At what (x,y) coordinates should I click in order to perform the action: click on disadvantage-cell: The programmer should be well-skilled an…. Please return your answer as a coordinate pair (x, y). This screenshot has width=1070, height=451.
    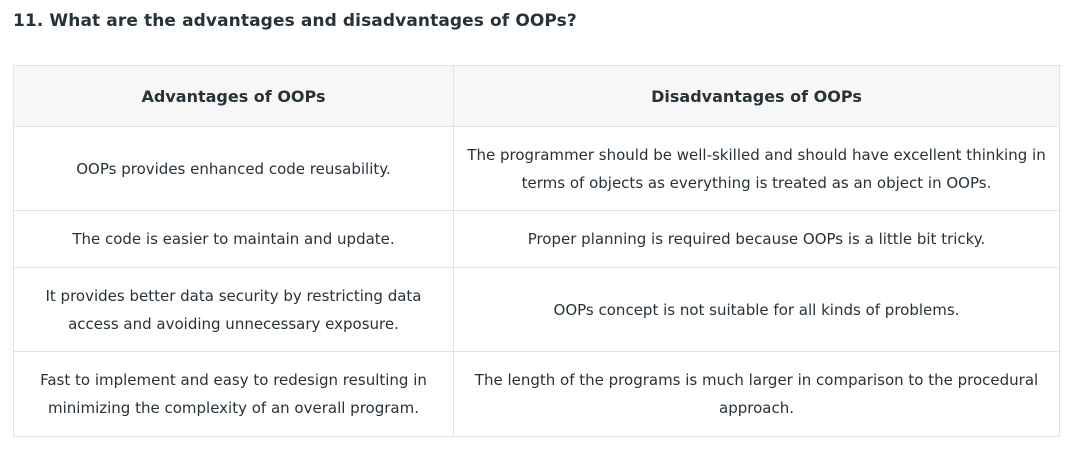
    Looking at the image, I should click on (756, 168).